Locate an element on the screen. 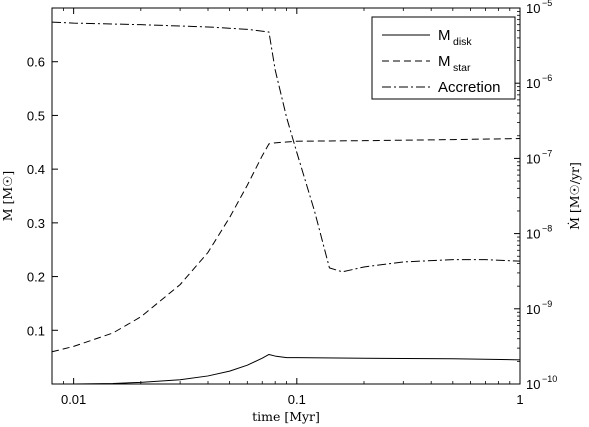  y-right-tick-exponent: −6 is located at coordinates (547, 78).